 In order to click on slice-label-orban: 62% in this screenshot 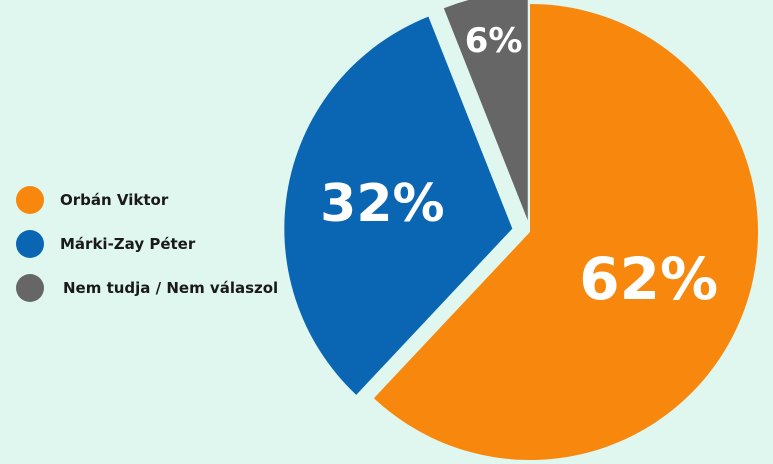, I will do `click(648, 279)`.